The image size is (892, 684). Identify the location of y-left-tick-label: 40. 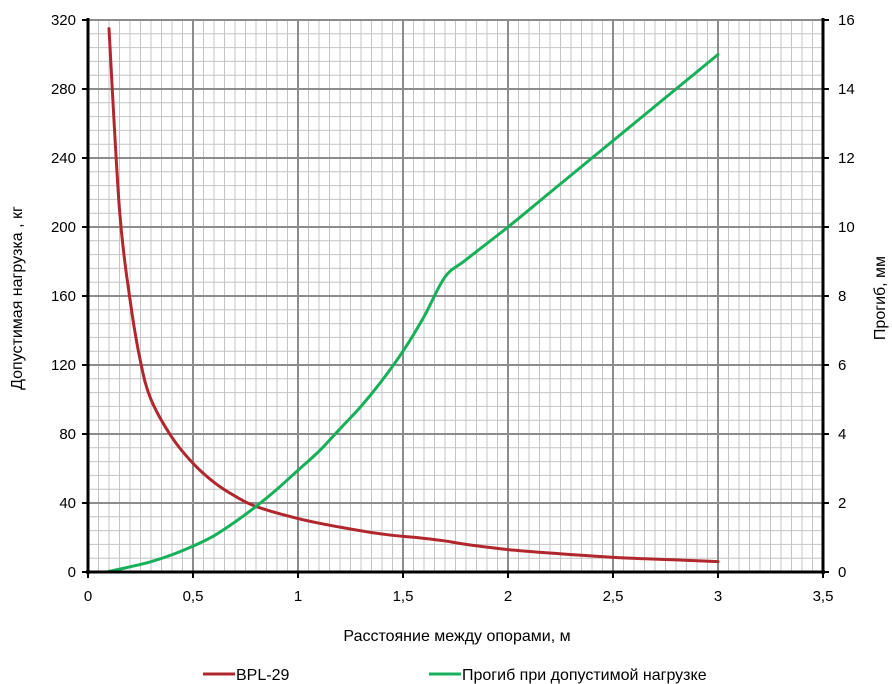
(67, 503).